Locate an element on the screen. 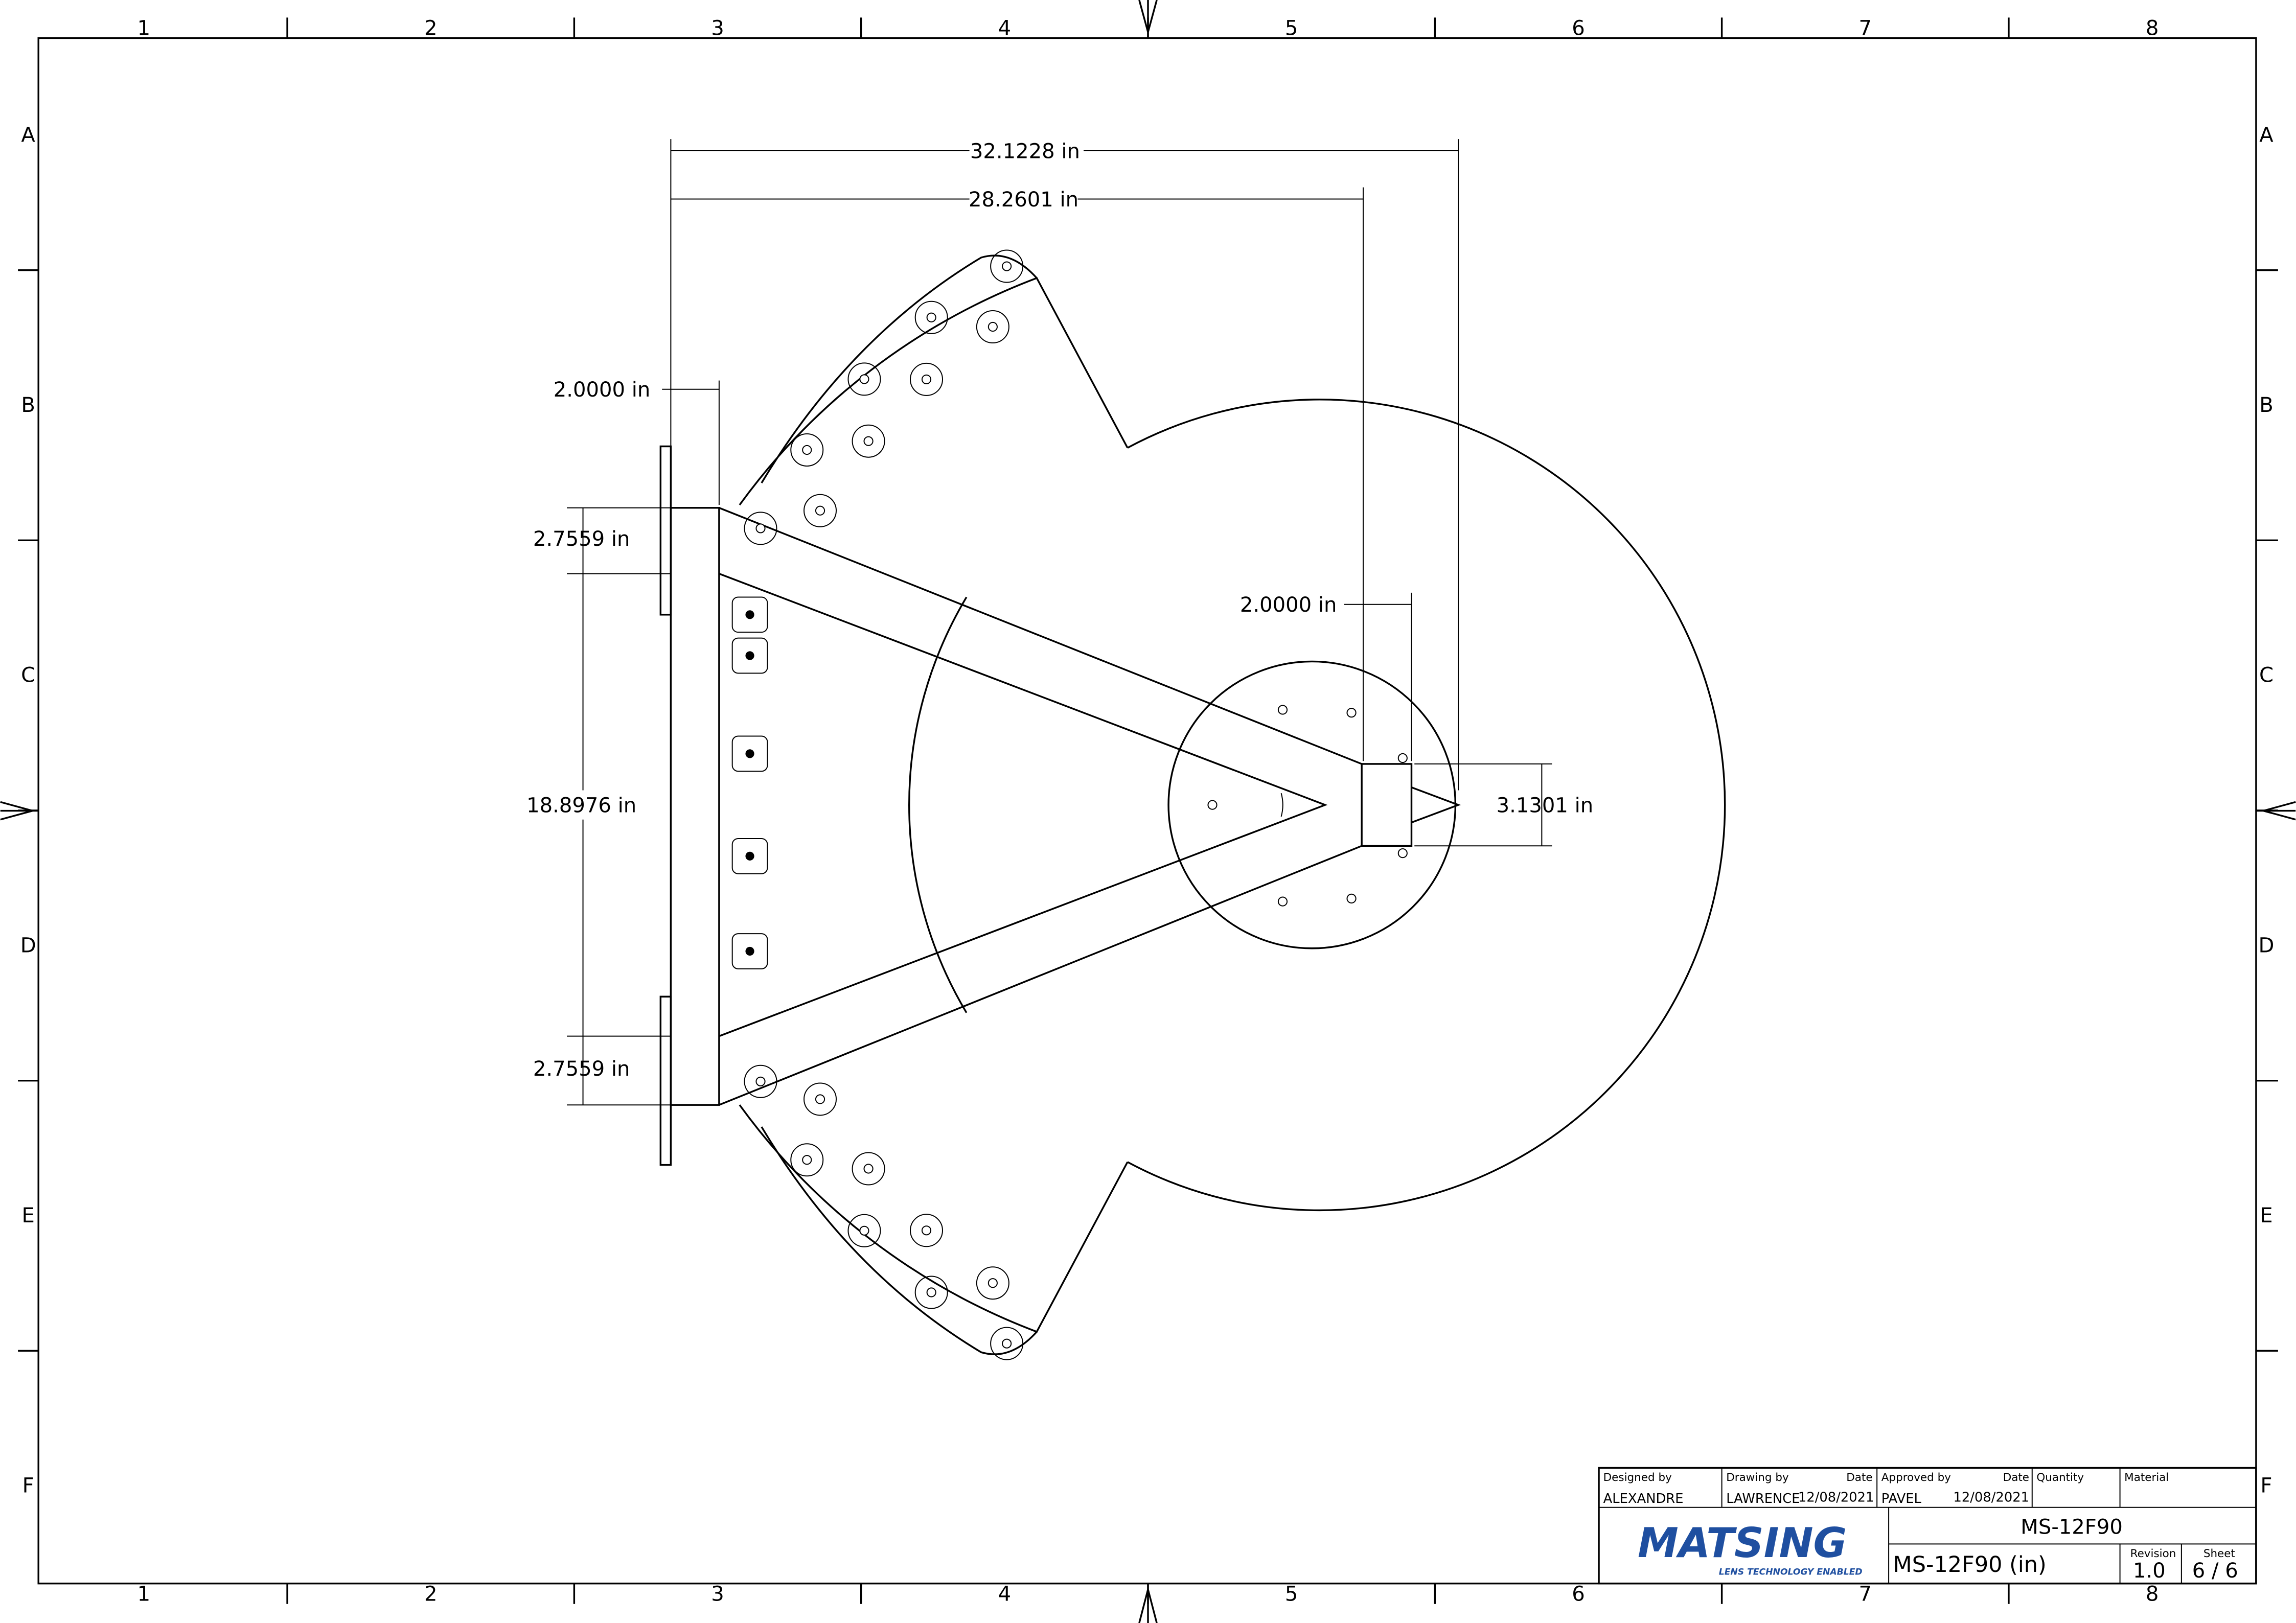 The image size is (2296, 1623). dimension-label: 32.1228 in is located at coordinates (1025, 152).